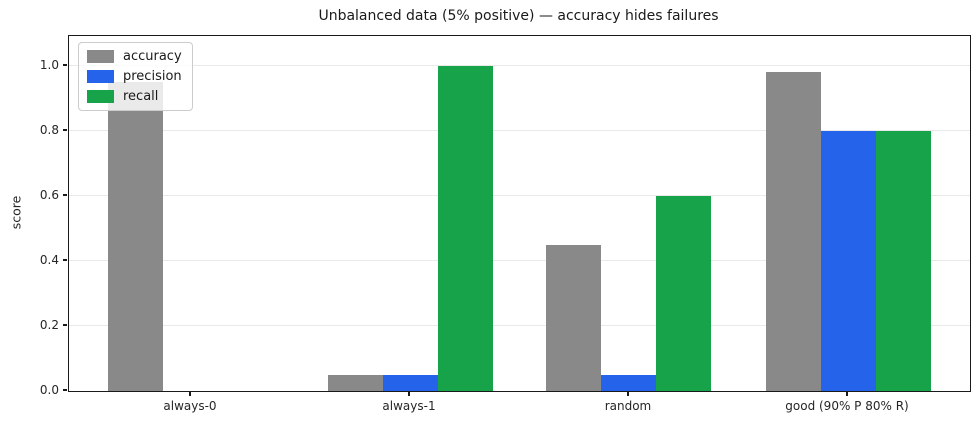  Describe the element at coordinates (49, 64) in the screenshot. I see `y-tick-label-1.0: 1.0` at that location.